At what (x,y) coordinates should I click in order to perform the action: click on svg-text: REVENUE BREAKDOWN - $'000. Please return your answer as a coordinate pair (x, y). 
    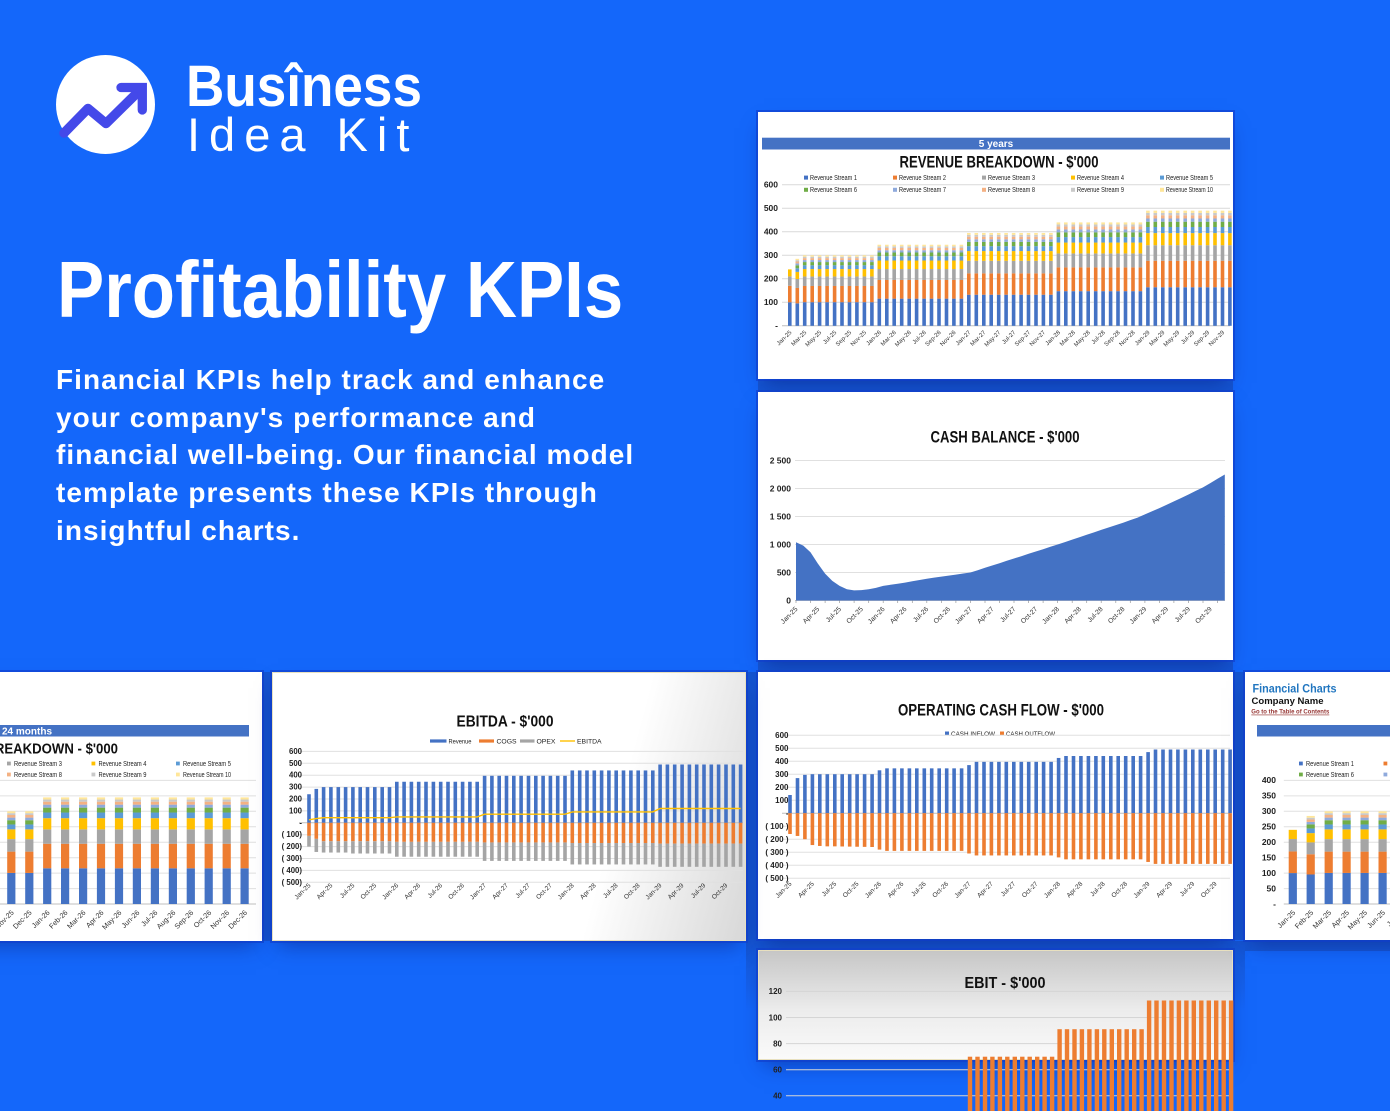
    Looking at the image, I should click on (59, 749).